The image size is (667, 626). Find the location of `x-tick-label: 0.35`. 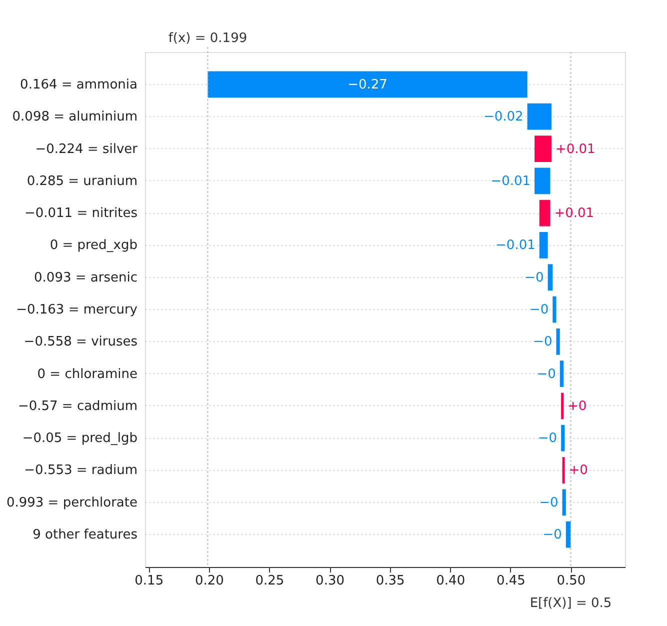

x-tick-label: 0.35 is located at coordinates (390, 581).